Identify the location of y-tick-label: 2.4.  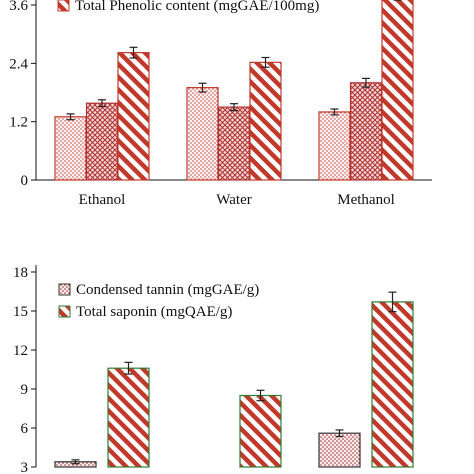
(18, 64).